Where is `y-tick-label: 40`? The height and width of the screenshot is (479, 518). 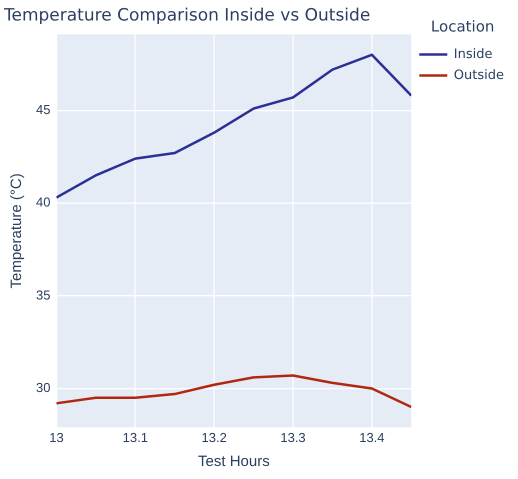
y-tick-label: 40 is located at coordinates (43, 202).